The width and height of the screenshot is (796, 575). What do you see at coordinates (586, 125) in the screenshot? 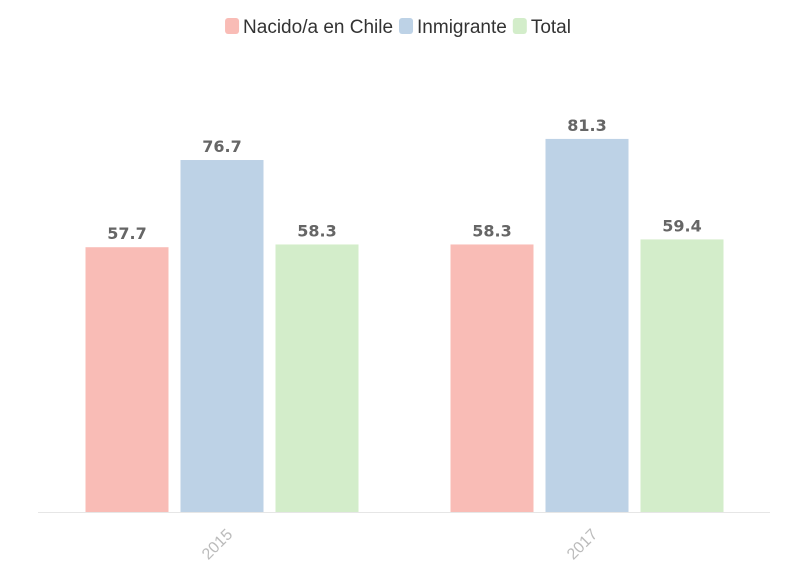
I see `value-label-2017-1: 81.3` at bounding box center [586, 125].